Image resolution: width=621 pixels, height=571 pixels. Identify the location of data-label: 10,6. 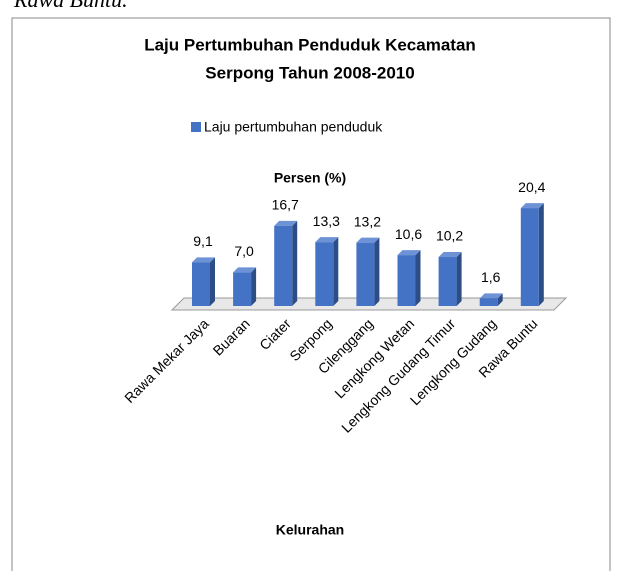
(408, 234).